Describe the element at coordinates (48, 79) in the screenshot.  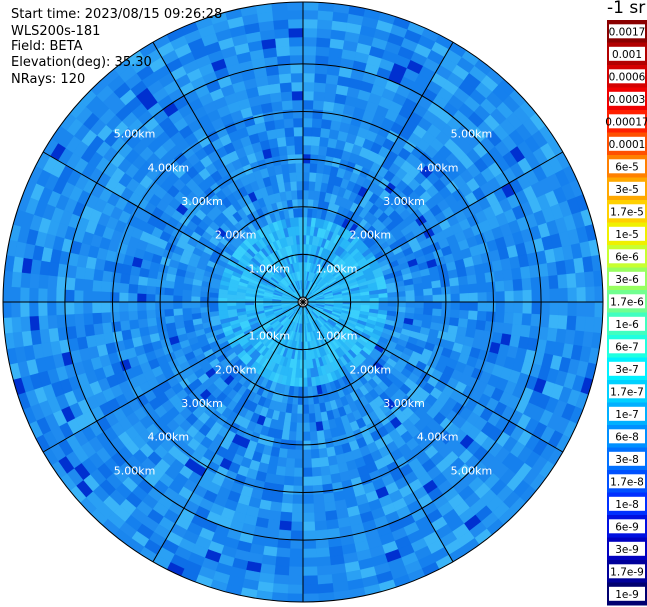
I see `nrays-label: NRays: 120` at that location.